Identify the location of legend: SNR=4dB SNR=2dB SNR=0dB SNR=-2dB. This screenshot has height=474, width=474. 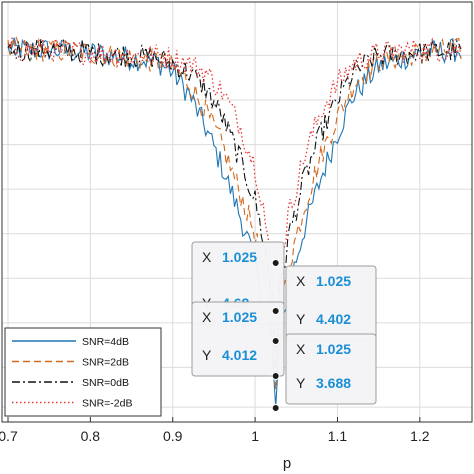
(83, 372).